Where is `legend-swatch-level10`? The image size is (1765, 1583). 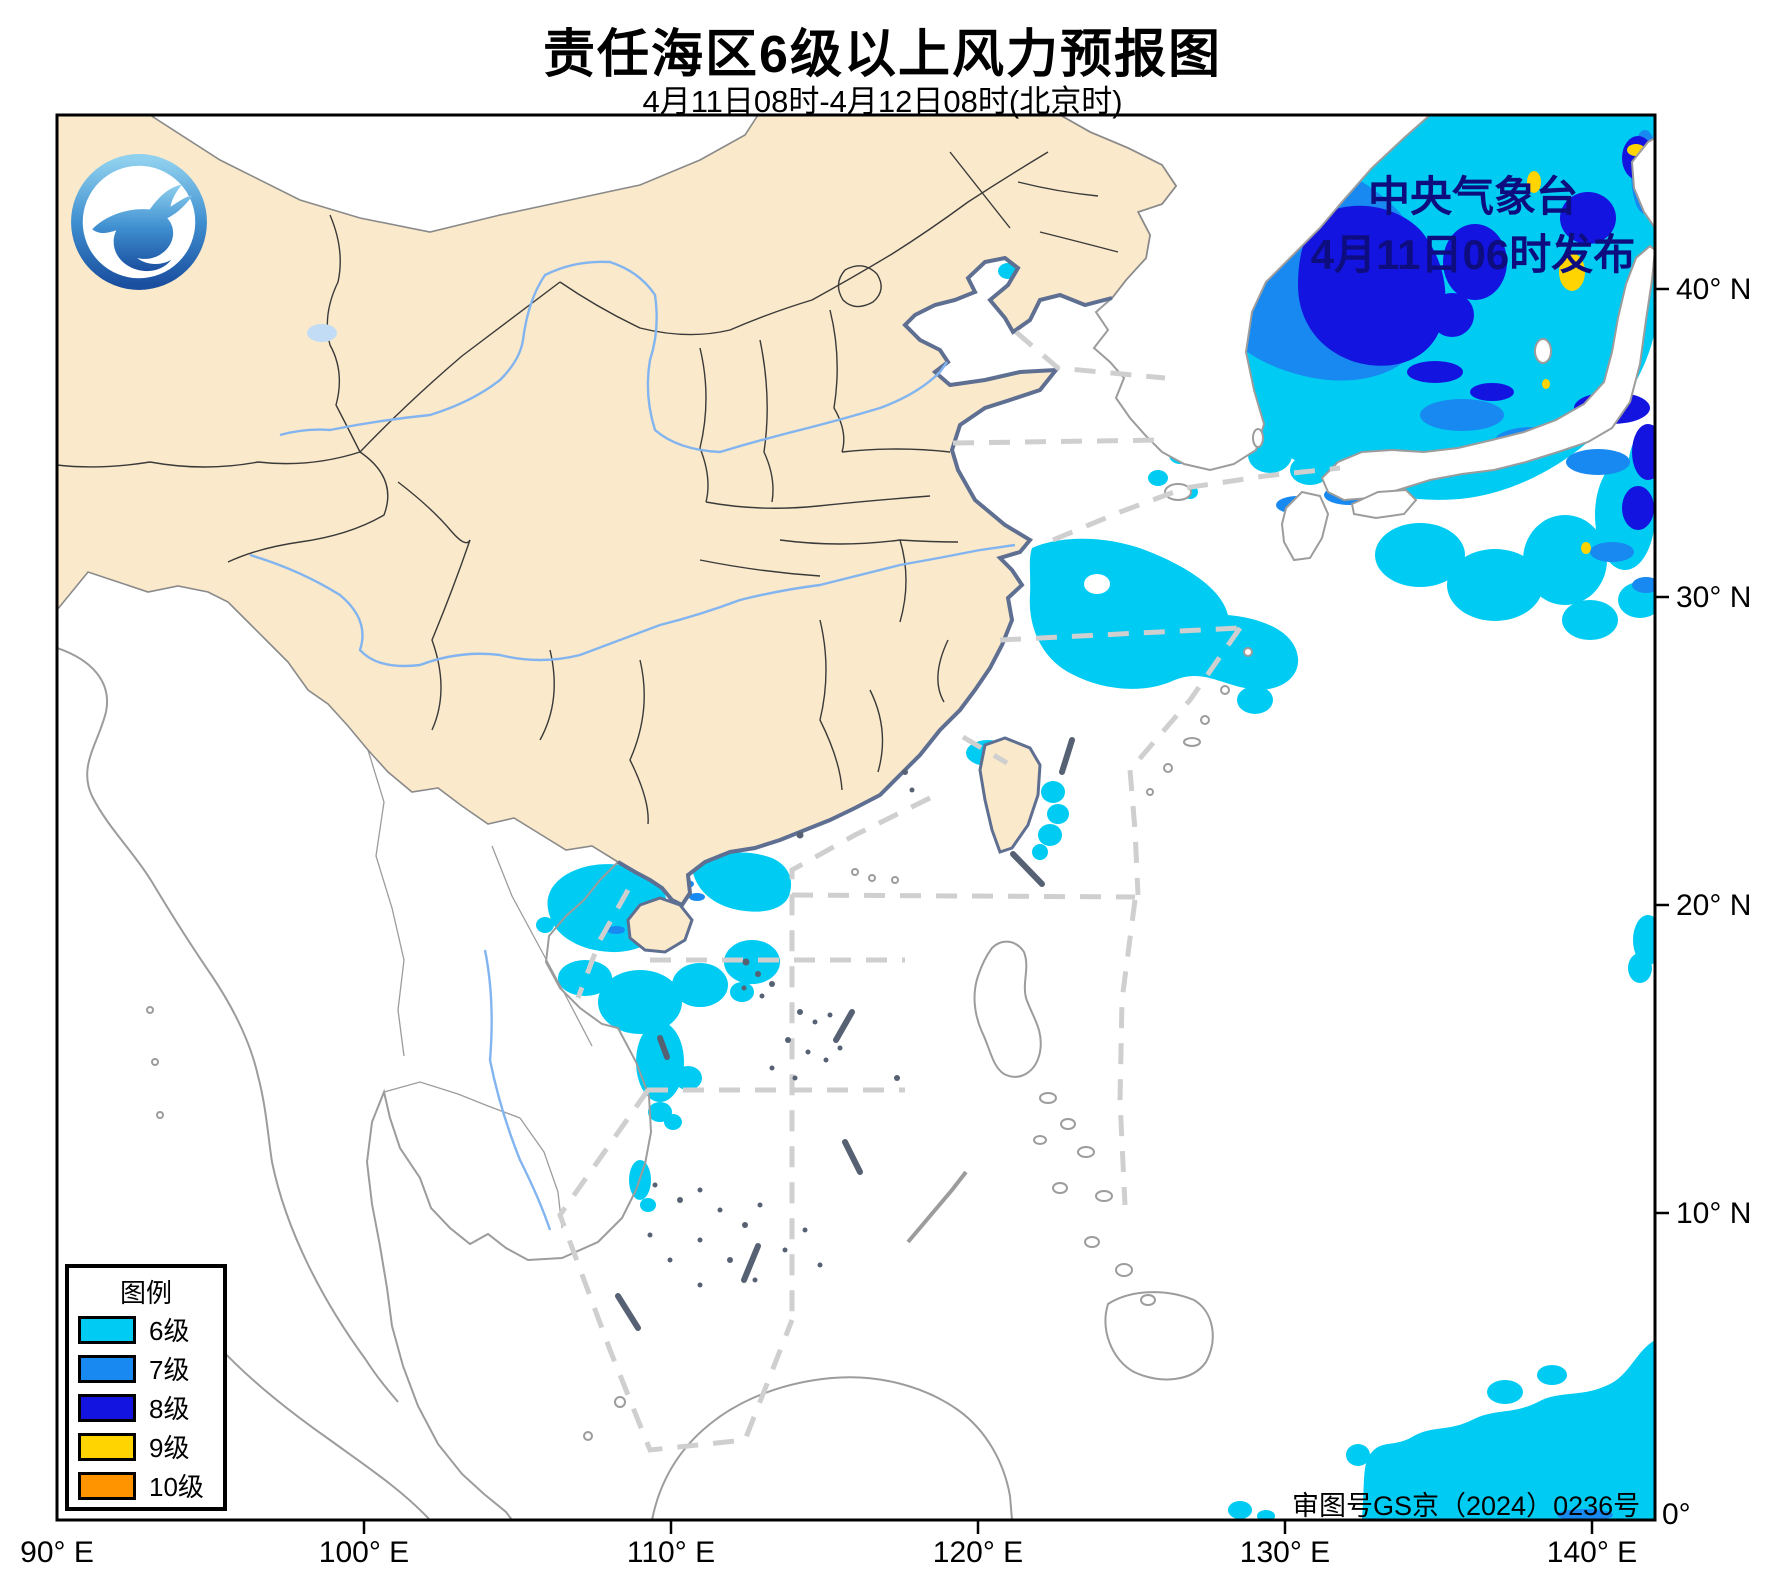 legend-swatch-level10 is located at coordinates (107, 1485).